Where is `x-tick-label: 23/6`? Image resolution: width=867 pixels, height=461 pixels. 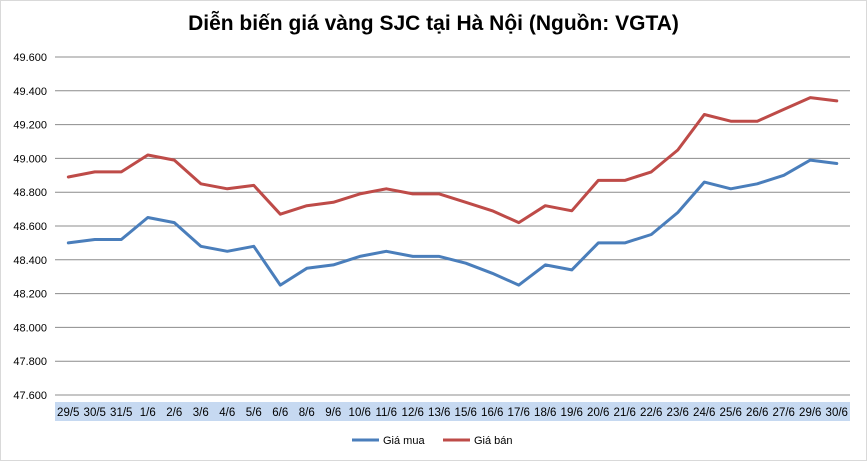 x-tick-label: 23/6 is located at coordinates (678, 413).